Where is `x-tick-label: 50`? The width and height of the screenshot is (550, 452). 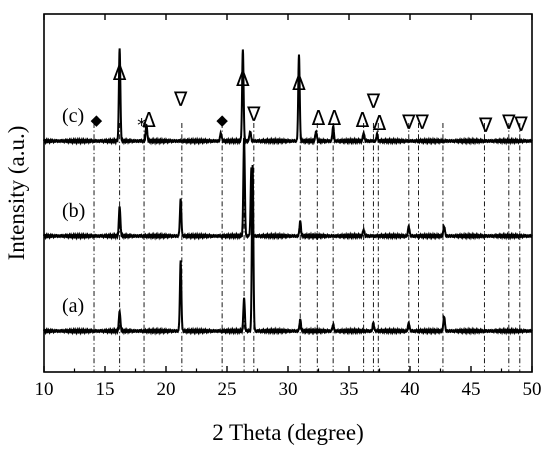 x-tick-label: 50 is located at coordinates (532, 389).